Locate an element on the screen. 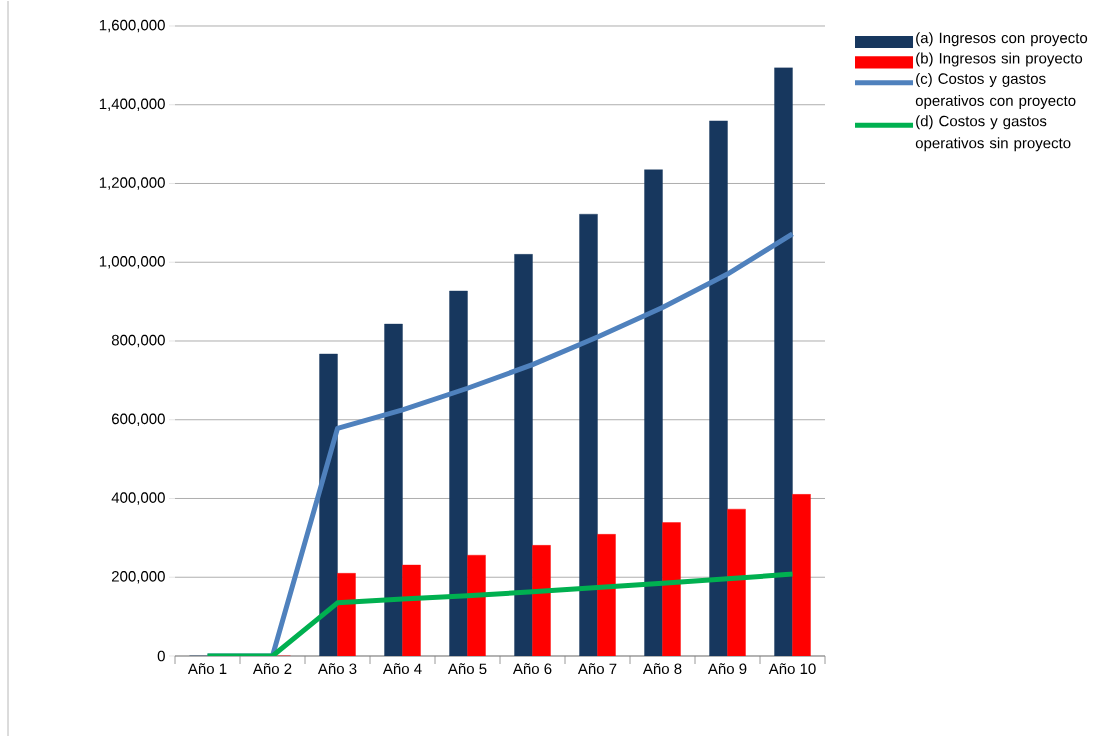  x-tick-label: Año 3 is located at coordinates (337, 669).